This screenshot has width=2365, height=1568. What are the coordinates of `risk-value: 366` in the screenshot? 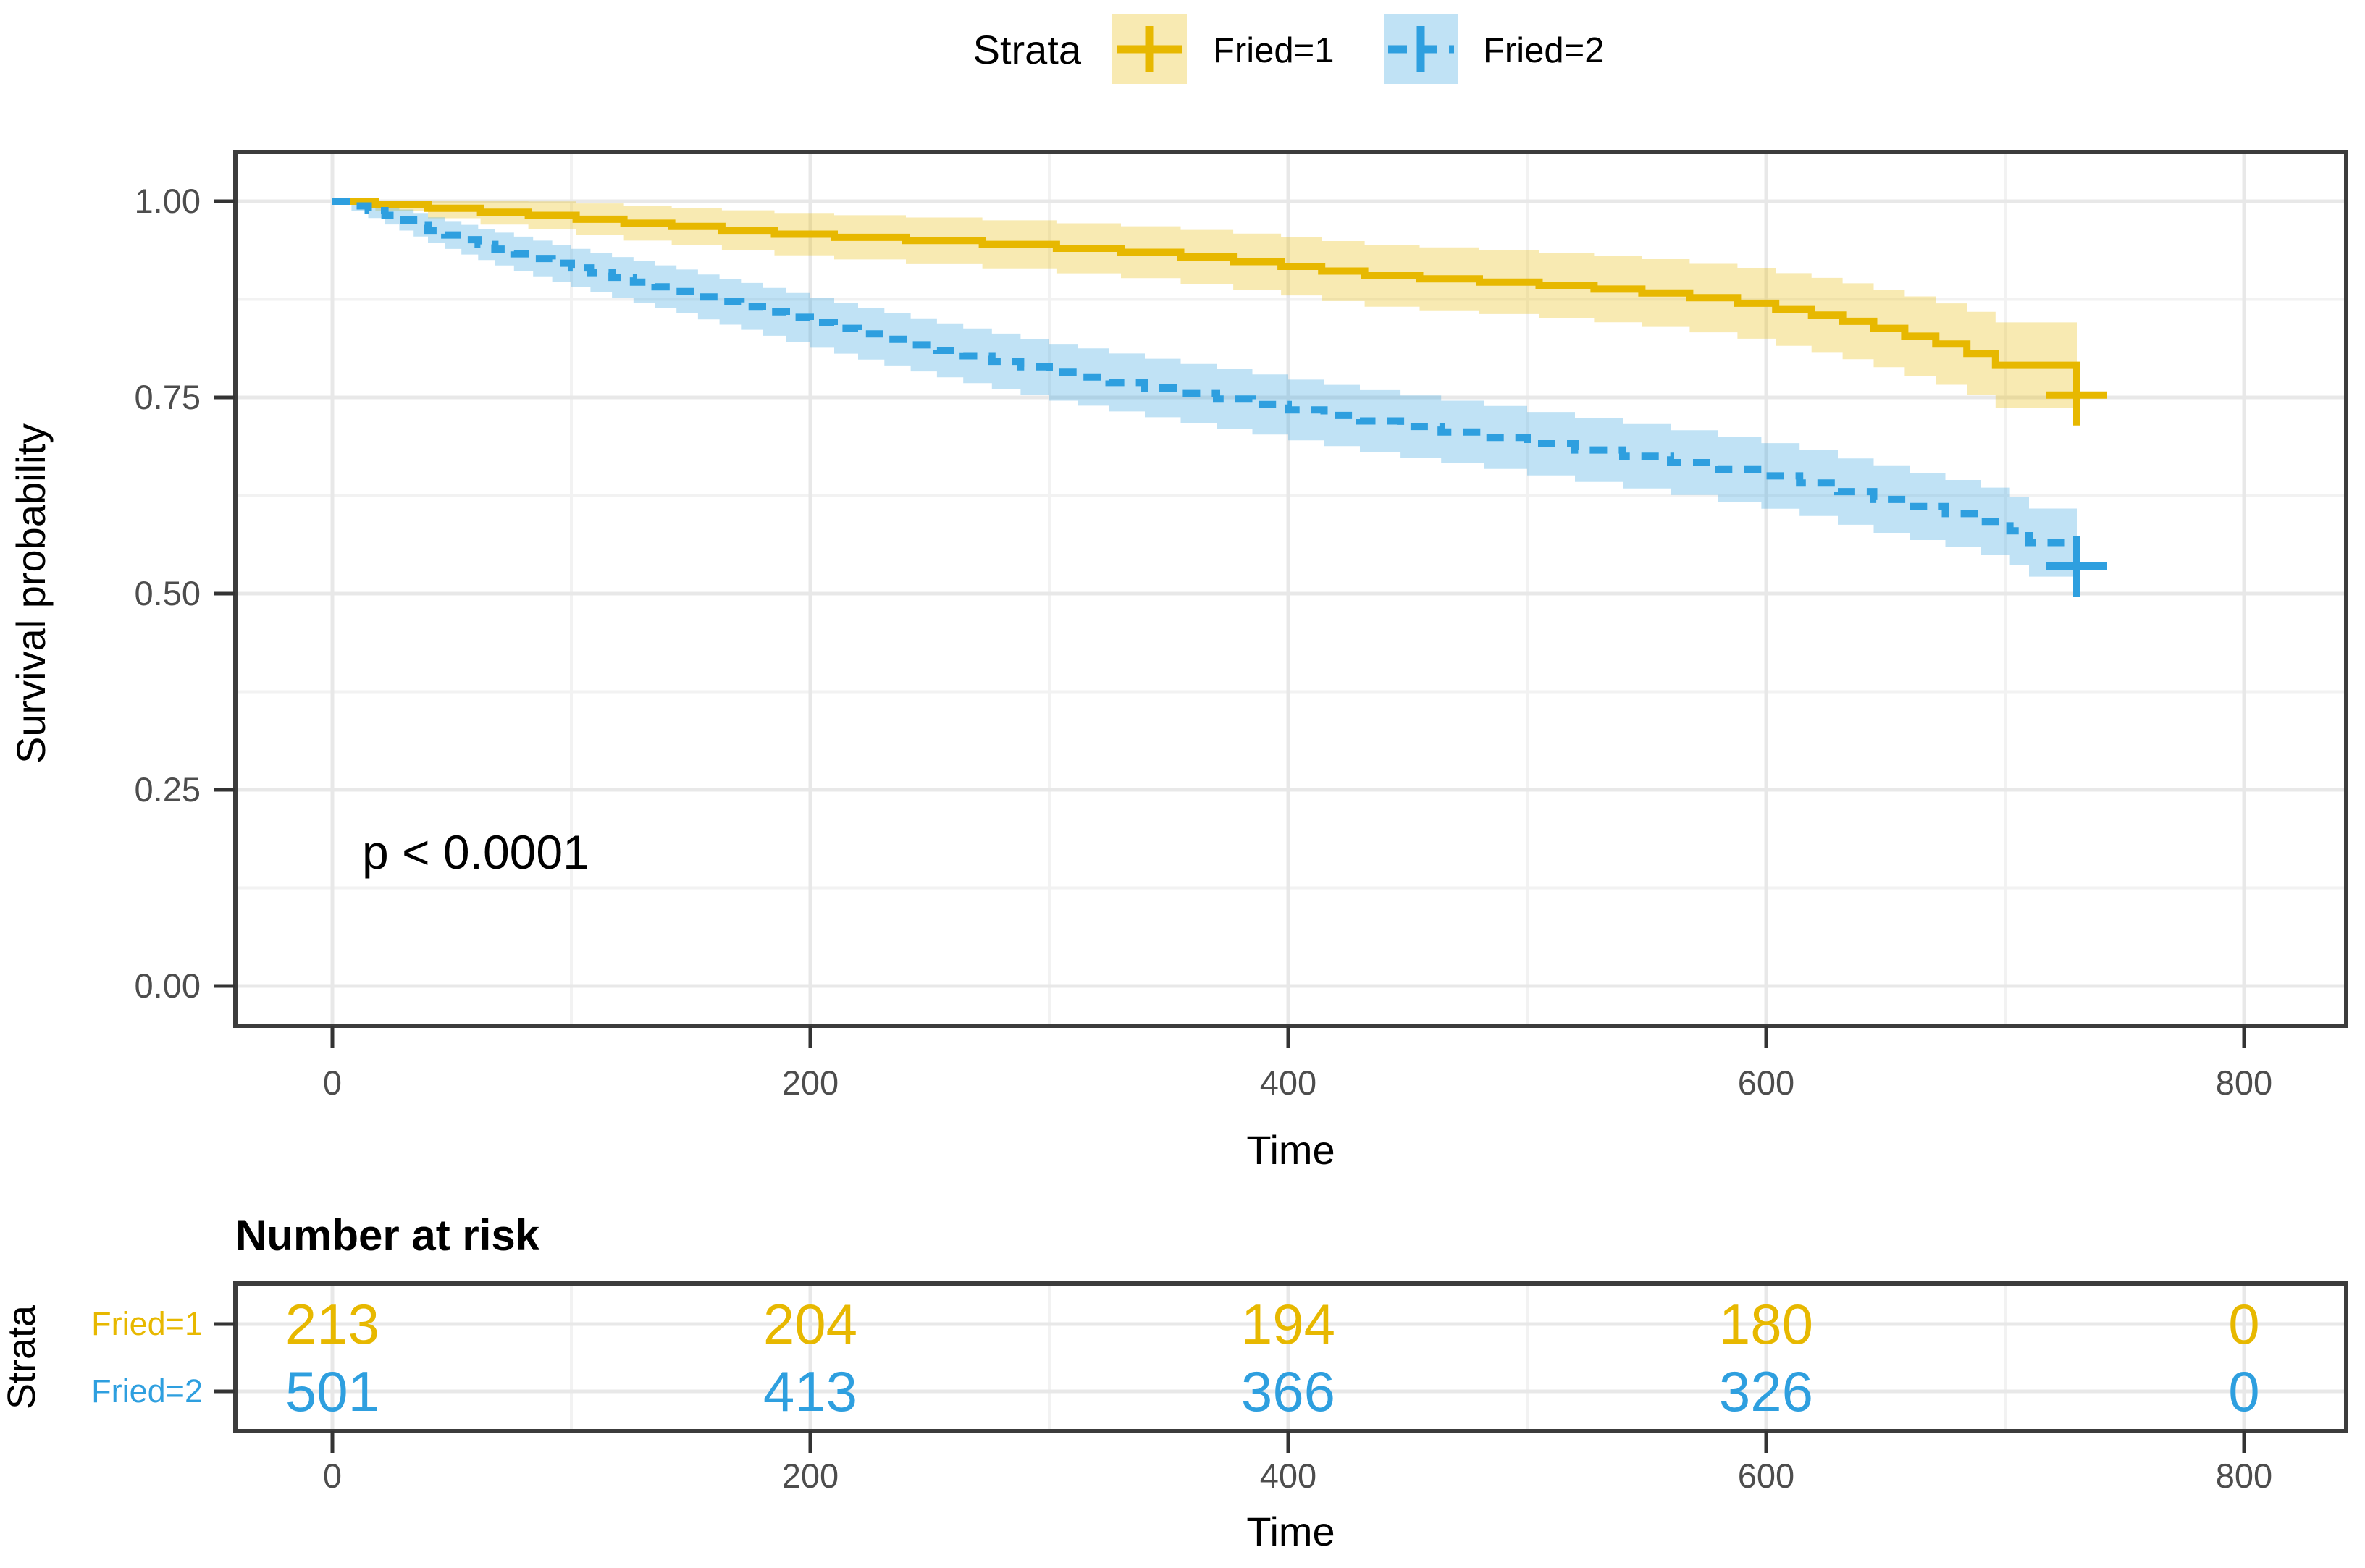 It's located at (1288, 1391).